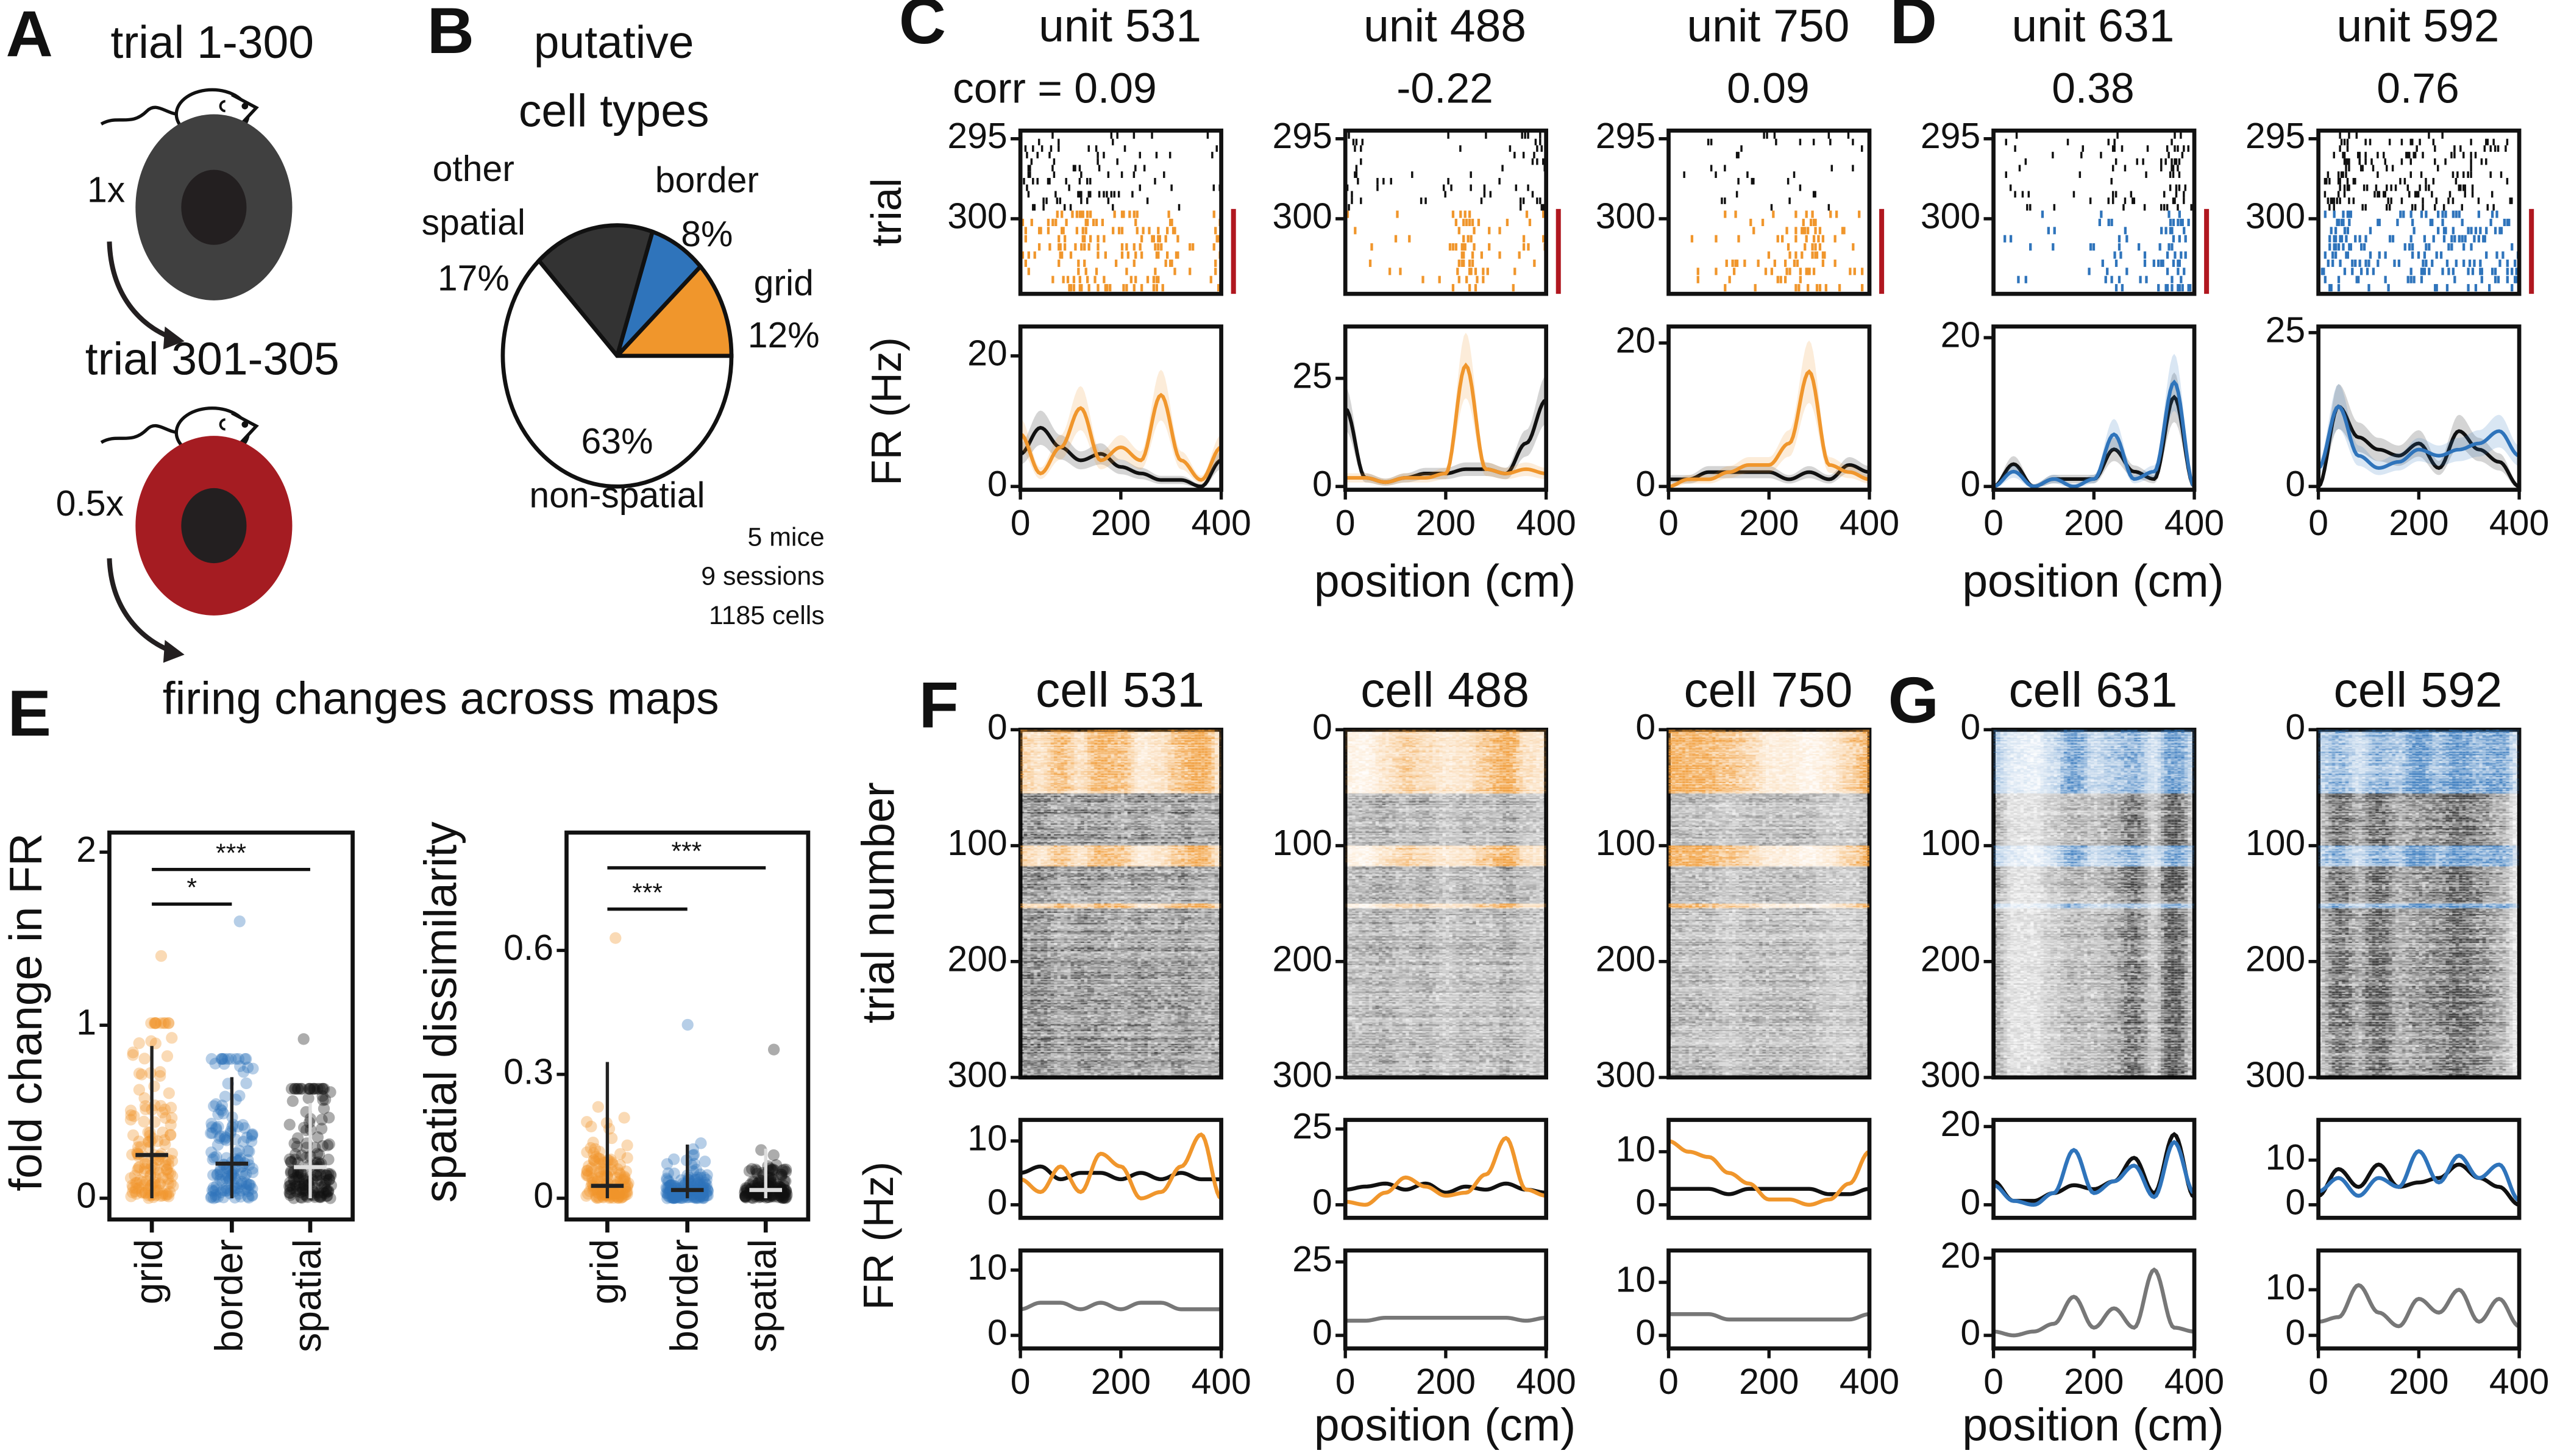 This screenshot has width=2560, height=1456. I want to click on spike-raster, so click(1122, 212).